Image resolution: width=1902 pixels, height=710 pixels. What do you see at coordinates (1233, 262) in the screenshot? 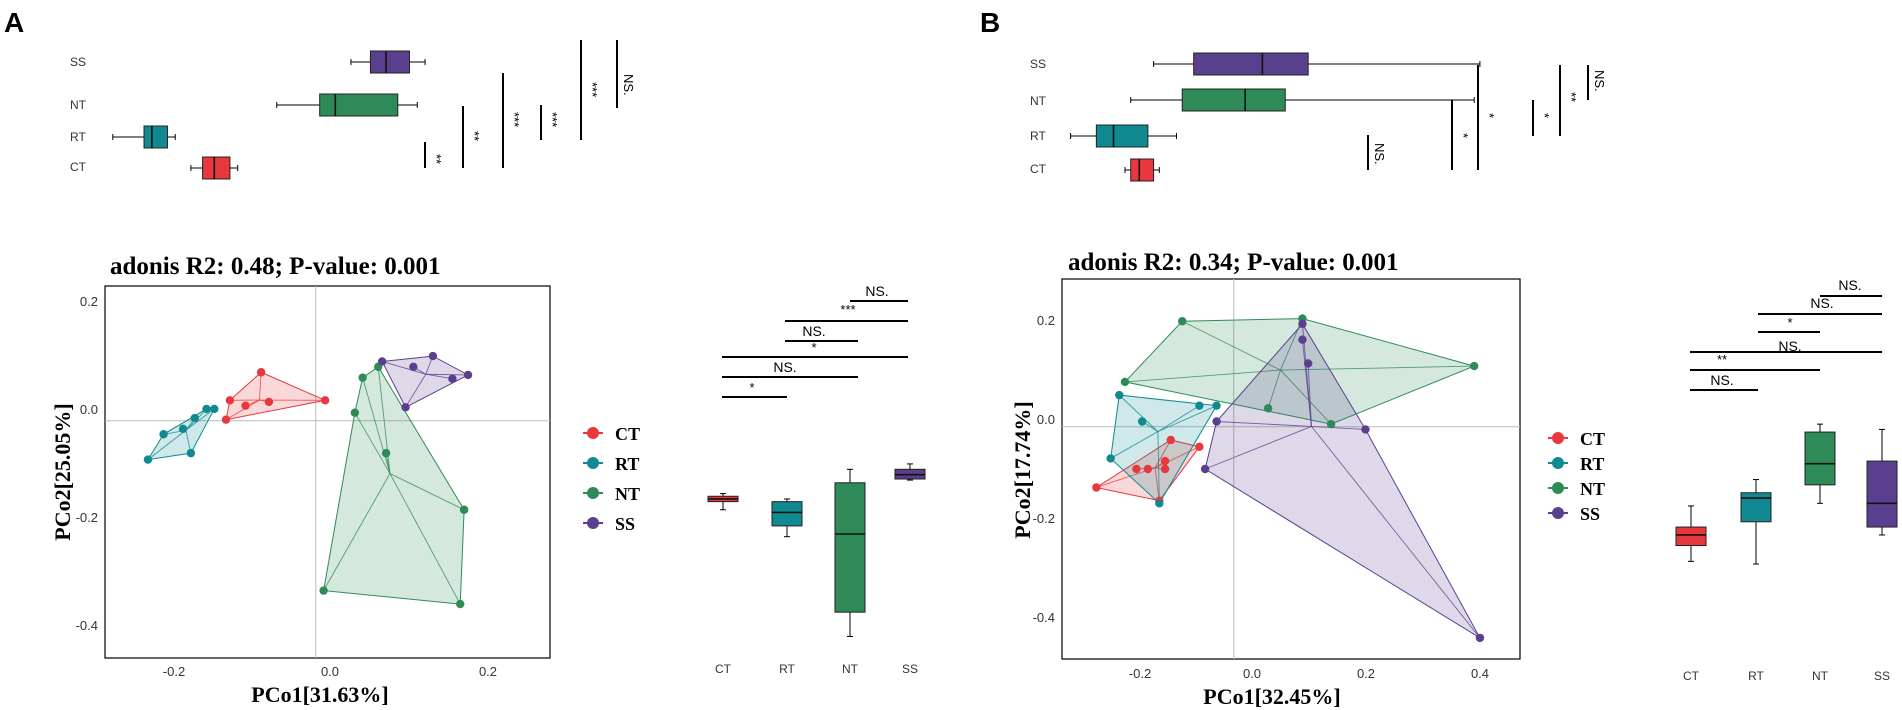
I see `scatter-b-title: adonis R2: 0.34; P-value: 0.001` at bounding box center [1233, 262].